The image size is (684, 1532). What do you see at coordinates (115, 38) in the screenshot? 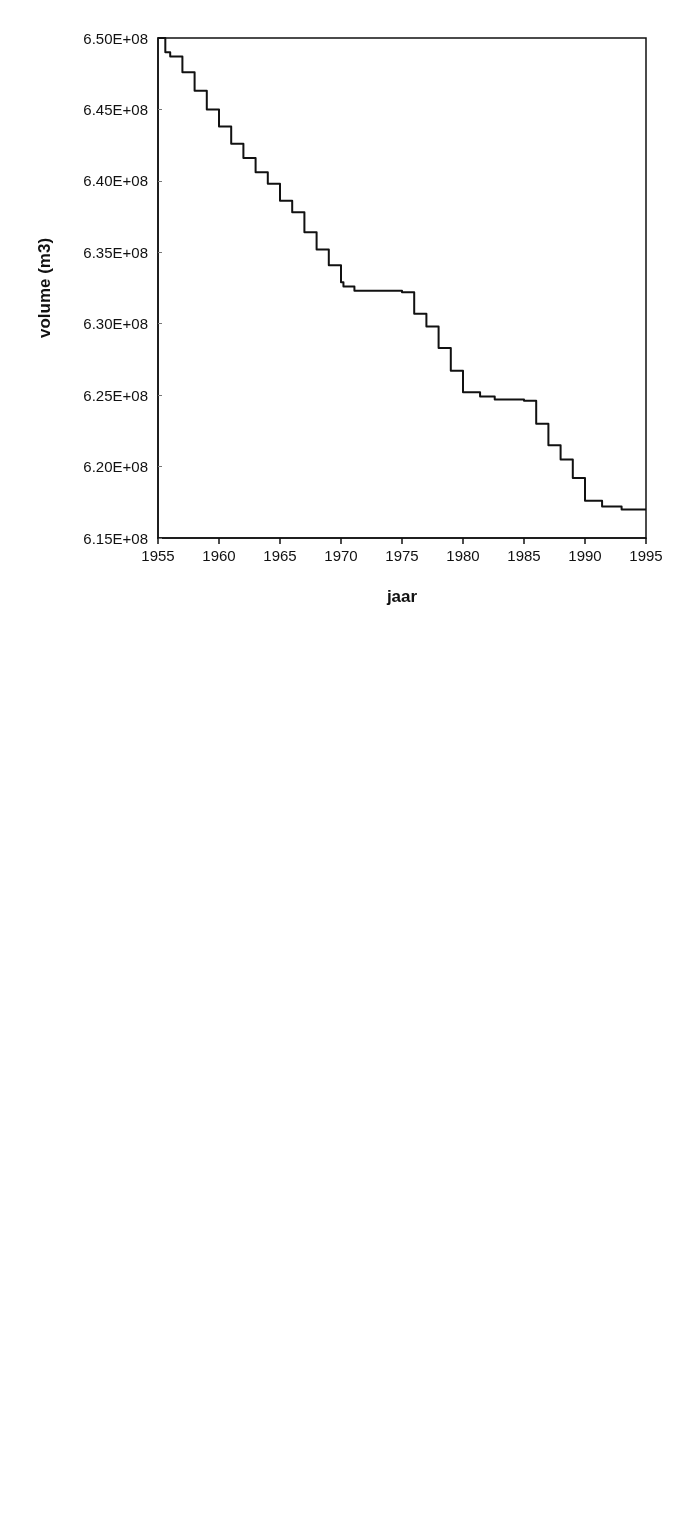
I see `y-tick-label: 6.50E+08` at bounding box center [115, 38].